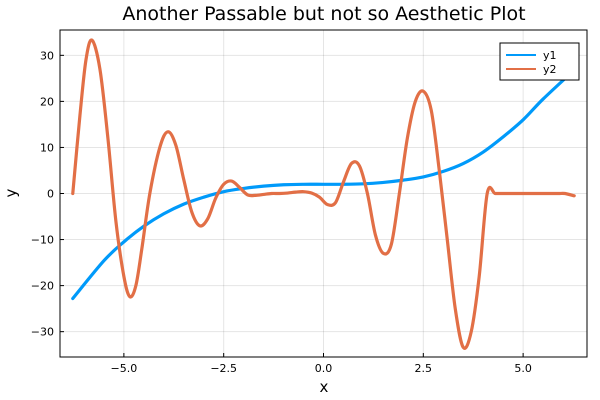 Image resolution: width=600 pixels, height=400 pixels. What do you see at coordinates (550, 69) in the screenshot?
I see `legend-label-y2: y2` at bounding box center [550, 69].